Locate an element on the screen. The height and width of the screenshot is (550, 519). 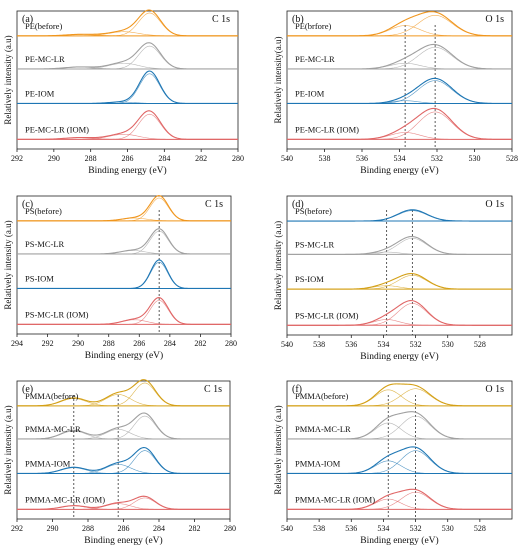
series-label: PE(before) is located at coordinates (43, 26).